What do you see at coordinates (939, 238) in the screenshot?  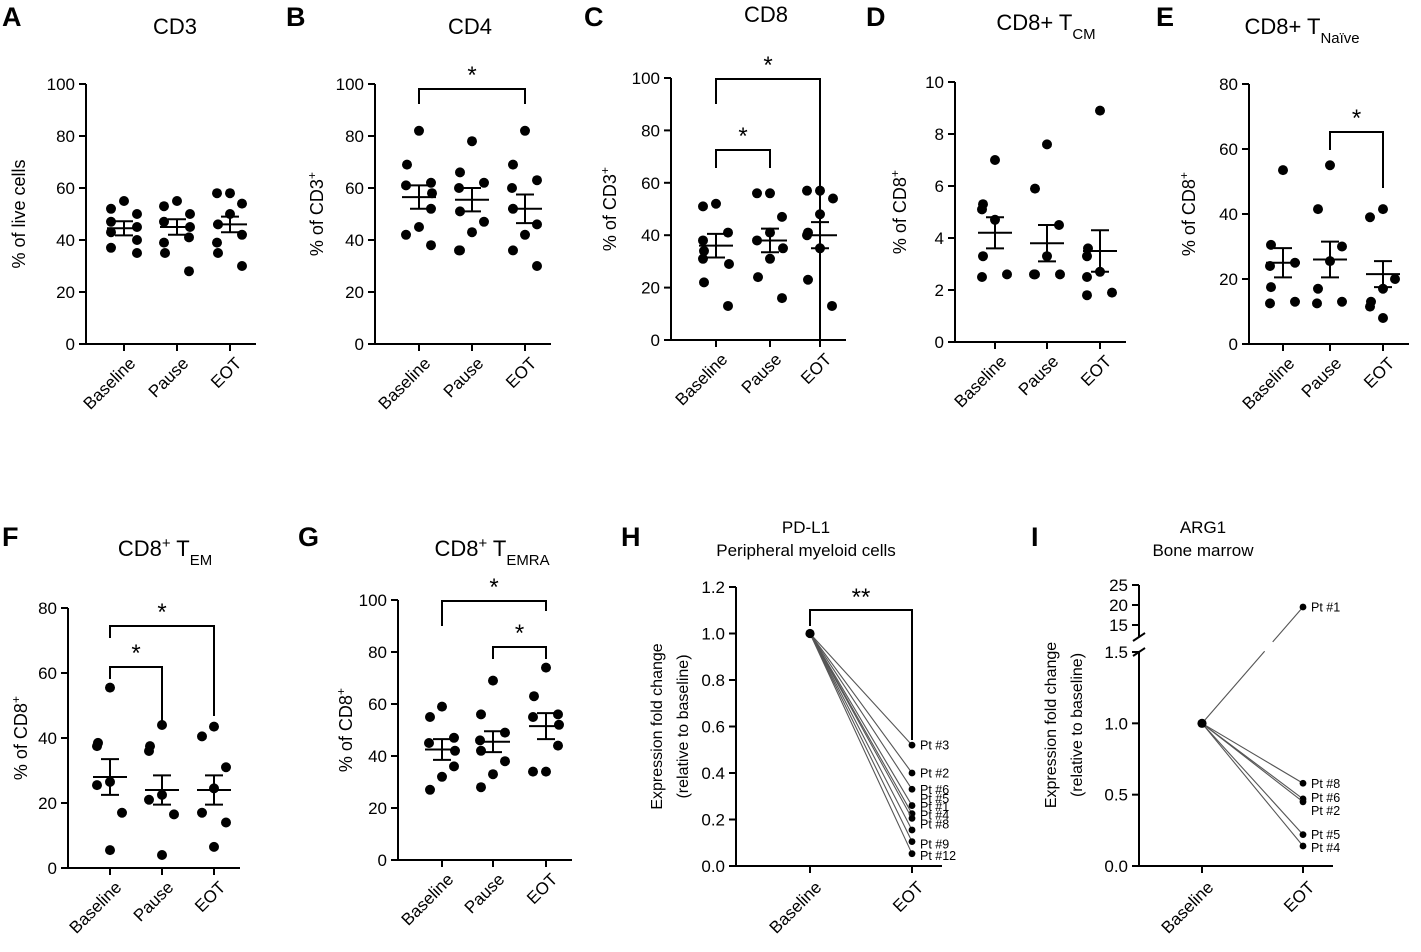 I see `y-tick-label: 4` at bounding box center [939, 238].